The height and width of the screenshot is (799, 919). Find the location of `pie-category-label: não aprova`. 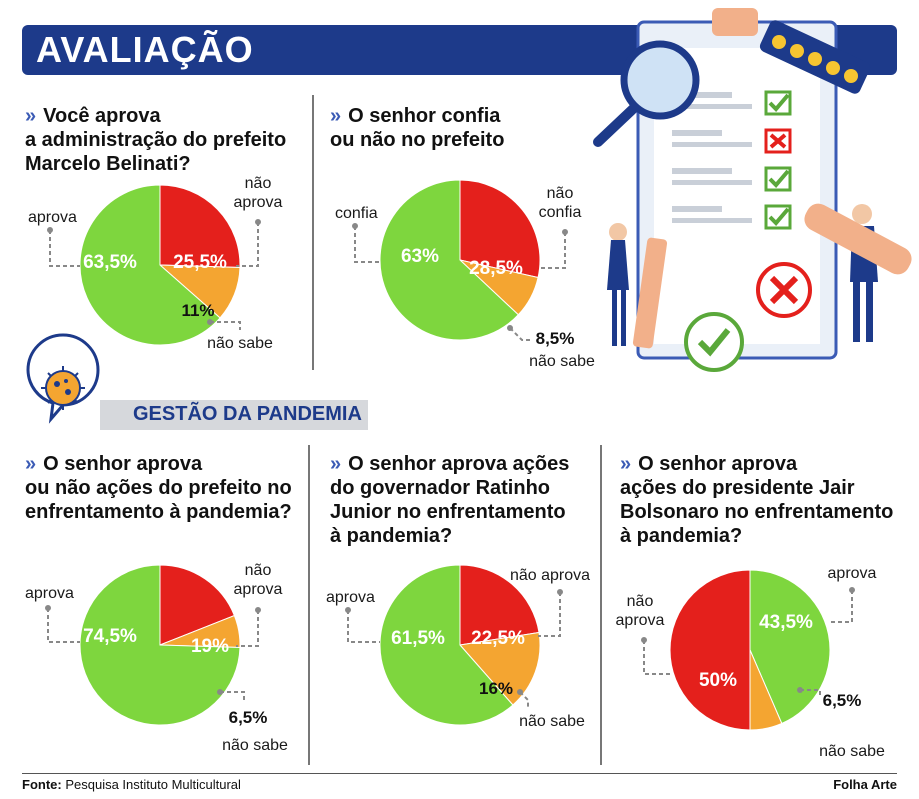

pie-category-label: não aprova is located at coordinates (550, 575).